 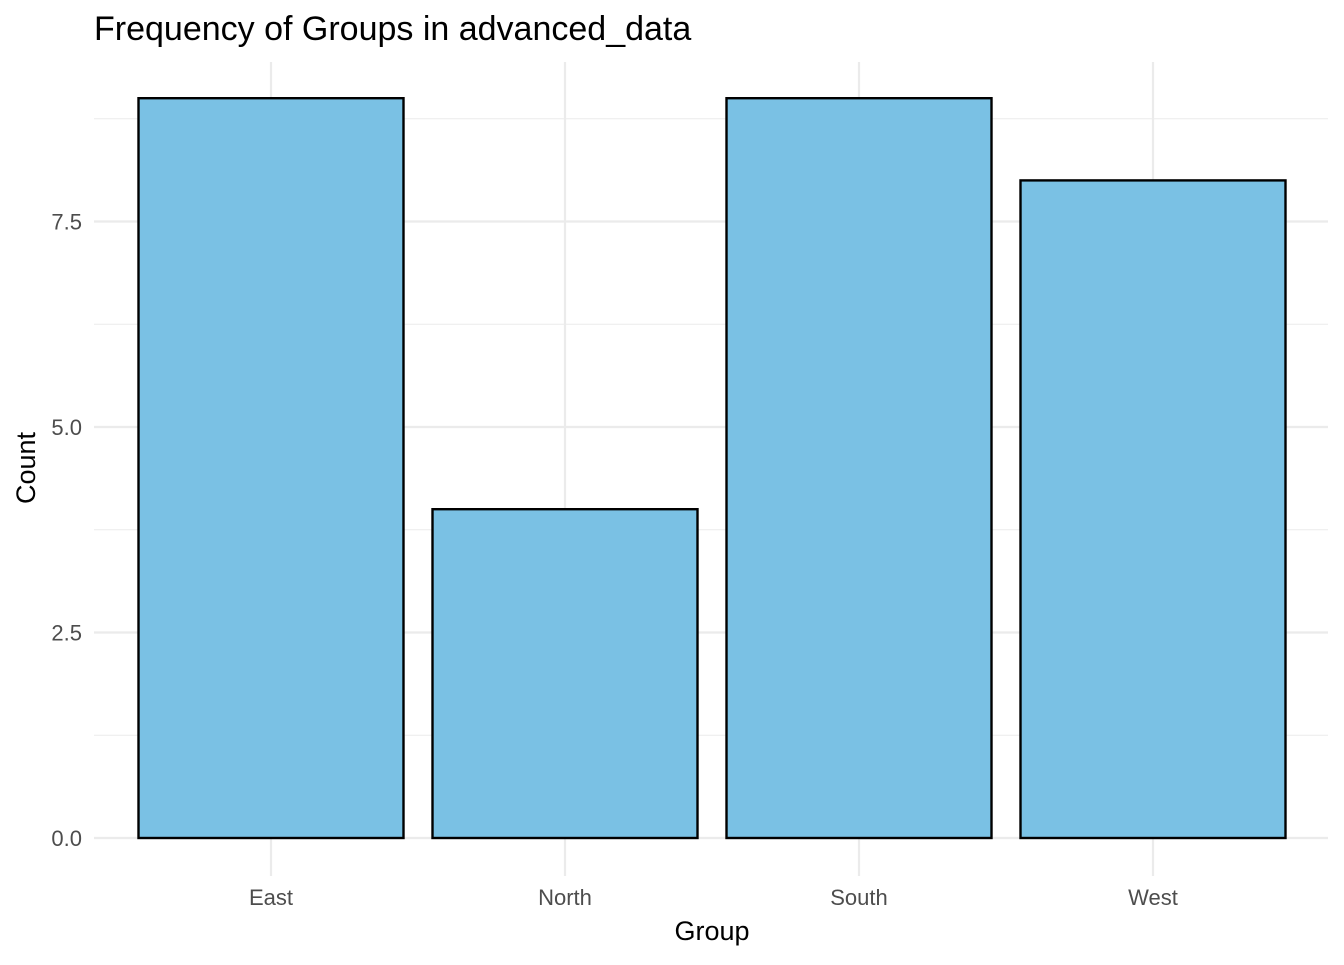 What do you see at coordinates (271, 897) in the screenshot?
I see `x-tick-label: East` at bounding box center [271, 897].